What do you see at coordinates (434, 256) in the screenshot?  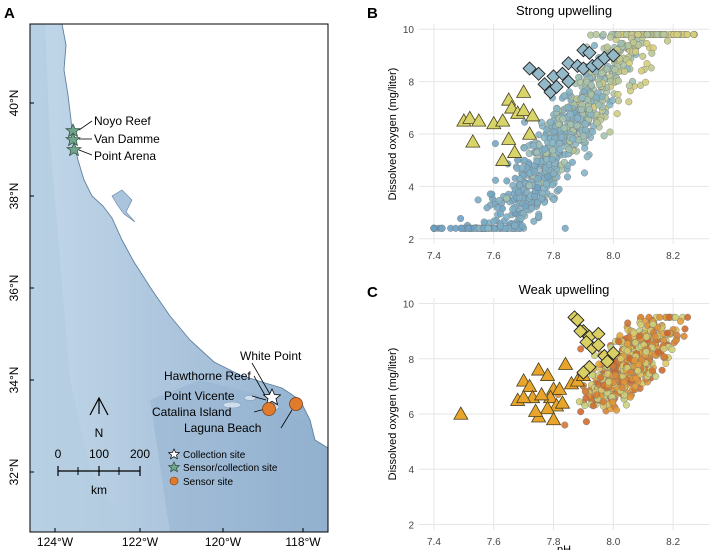 I see `x-tick-label: 7.4` at bounding box center [434, 256].